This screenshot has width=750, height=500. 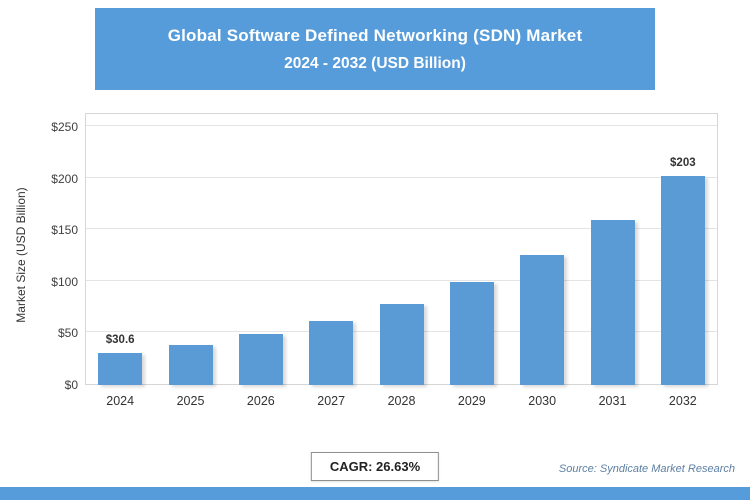 What do you see at coordinates (64, 178) in the screenshot?
I see `y-axis-tick-label: $200` at bounding box center [64, 178].